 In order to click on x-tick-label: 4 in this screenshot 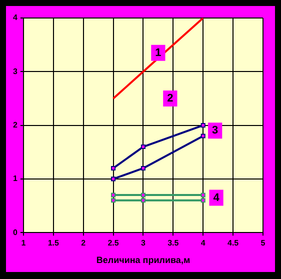, I will do `click(203, 243)`.